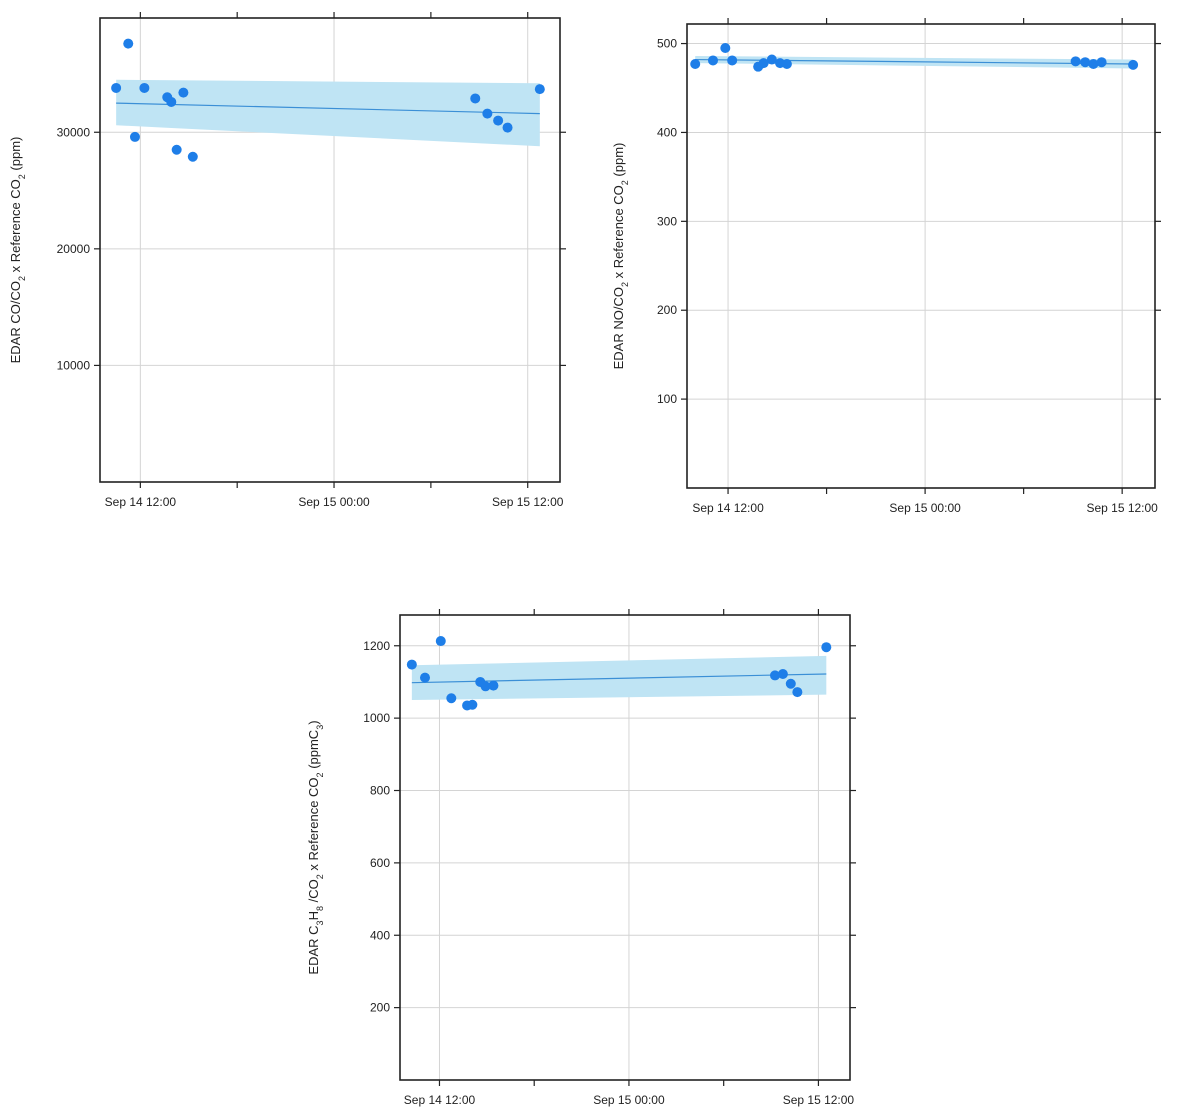 This screenshot has width=1178, height=1115. Describe the element at coordinates (328, 108) in the screenshot. I see `fit-line` at that location.